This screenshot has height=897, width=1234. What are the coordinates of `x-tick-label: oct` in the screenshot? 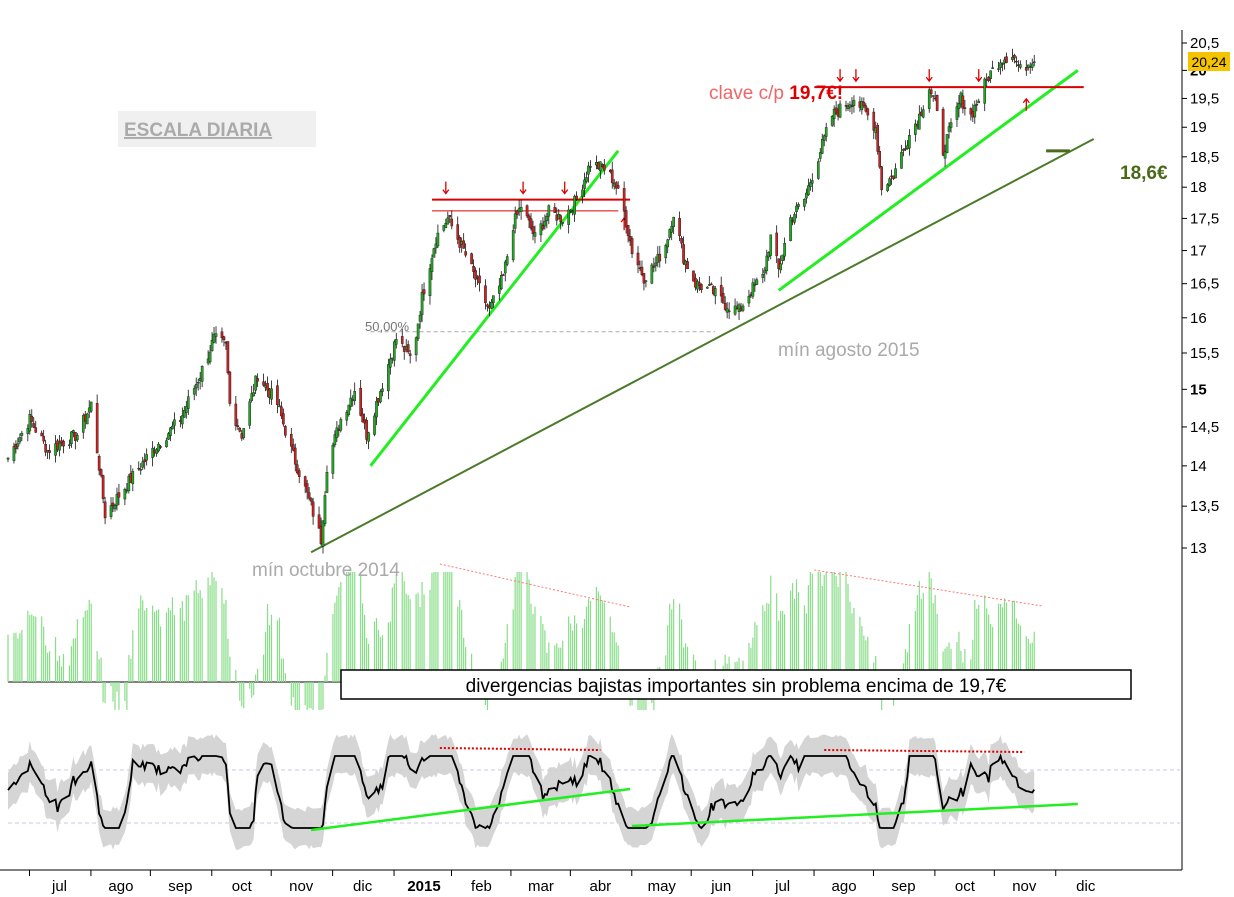 It's located at (965, 886).